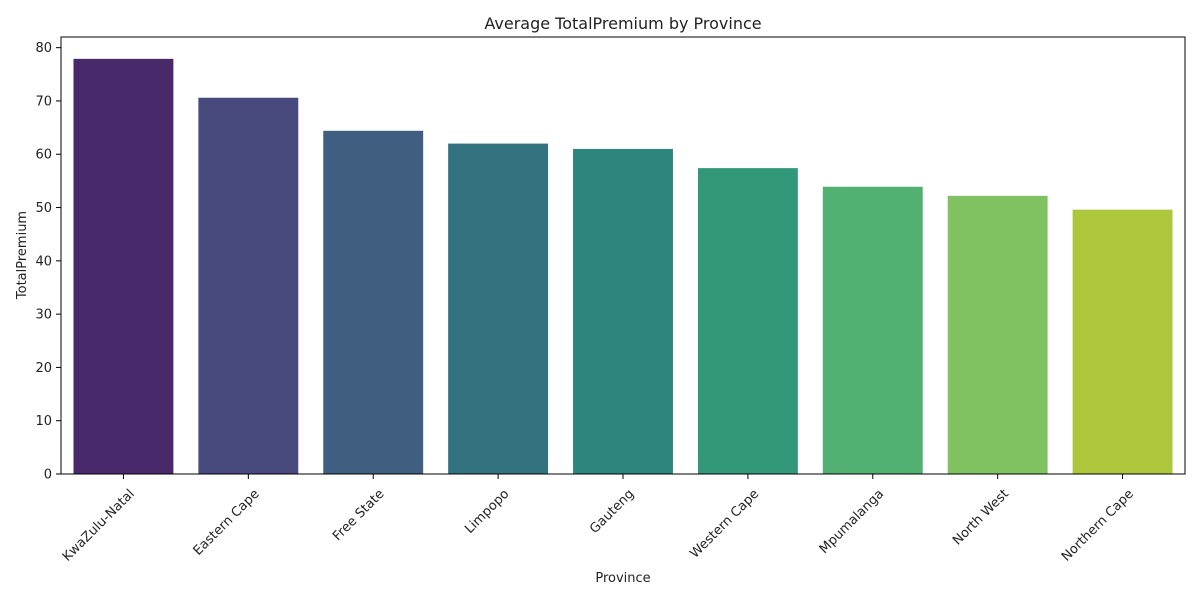  Describe the element at coordinates (622, 23) in the screenshot. I see `chart-title: Average TotalPremium by Province` at that location.